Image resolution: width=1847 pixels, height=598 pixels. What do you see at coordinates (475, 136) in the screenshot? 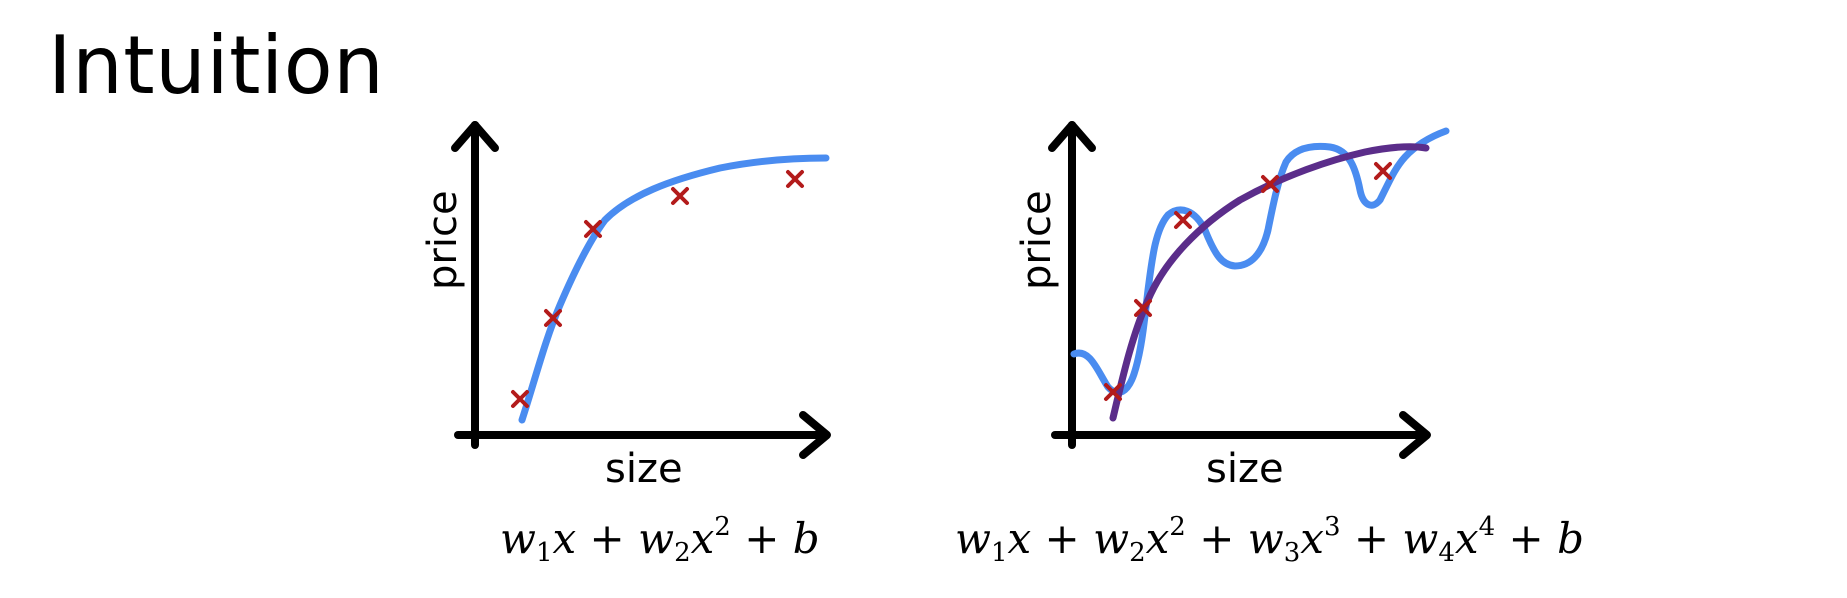
I see `left-y-arrowhead` at bounding box center [475, 136].